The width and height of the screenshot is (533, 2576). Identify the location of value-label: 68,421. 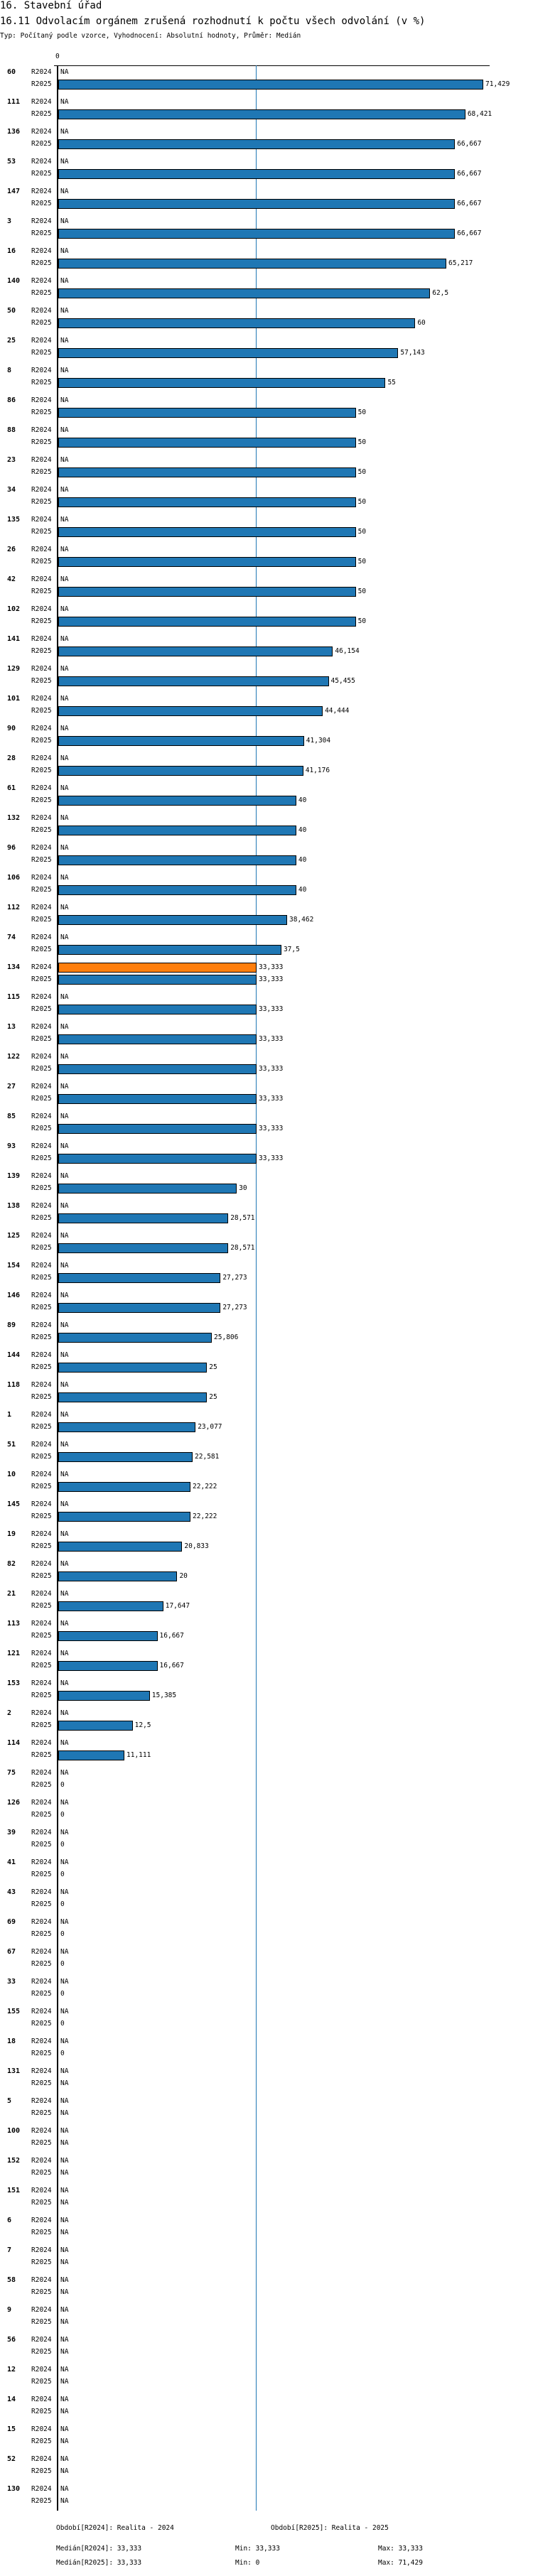
(479, 114).